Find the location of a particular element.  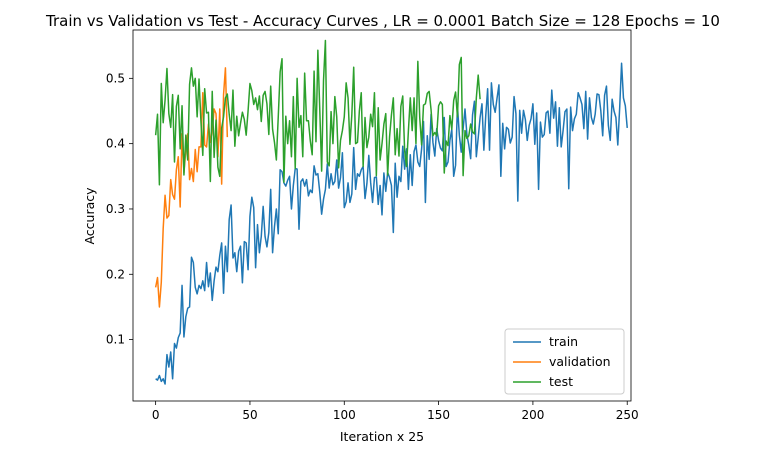

y-tick-label: 0.5 is located at coordinates (115, 78).